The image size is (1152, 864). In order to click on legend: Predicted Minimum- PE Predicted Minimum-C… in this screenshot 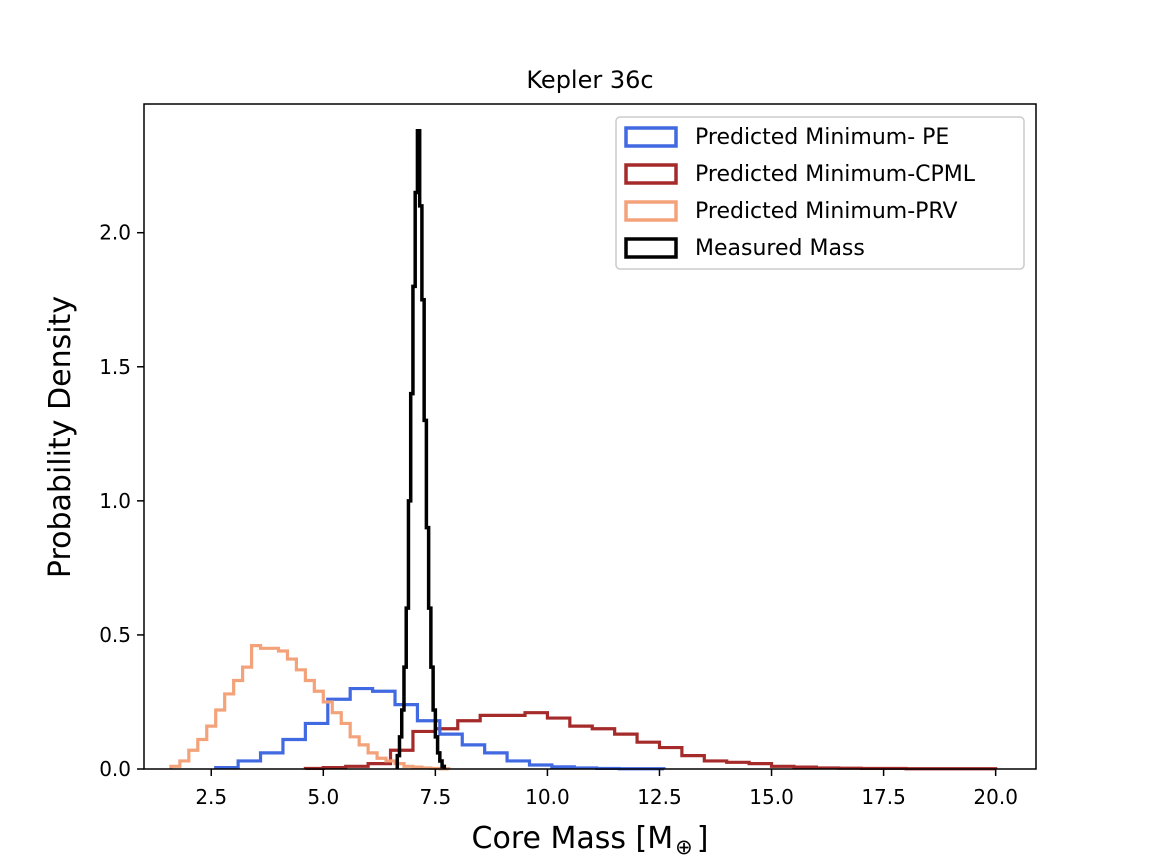, I will do `click(820, 193)`.